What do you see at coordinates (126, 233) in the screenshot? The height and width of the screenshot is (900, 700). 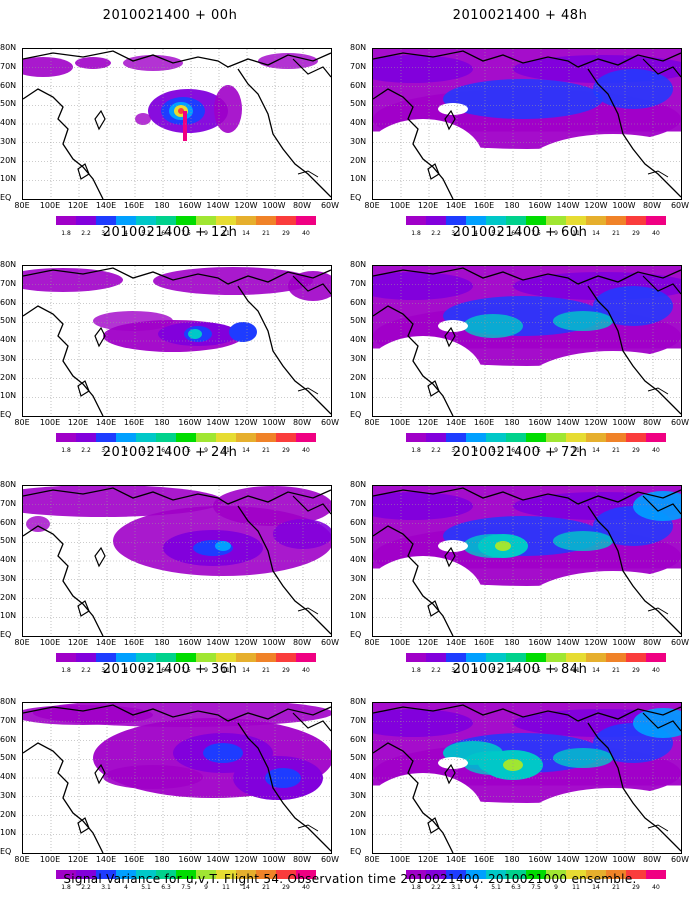 I see `colorbar-label: 4` at bounding box center [126, 233].